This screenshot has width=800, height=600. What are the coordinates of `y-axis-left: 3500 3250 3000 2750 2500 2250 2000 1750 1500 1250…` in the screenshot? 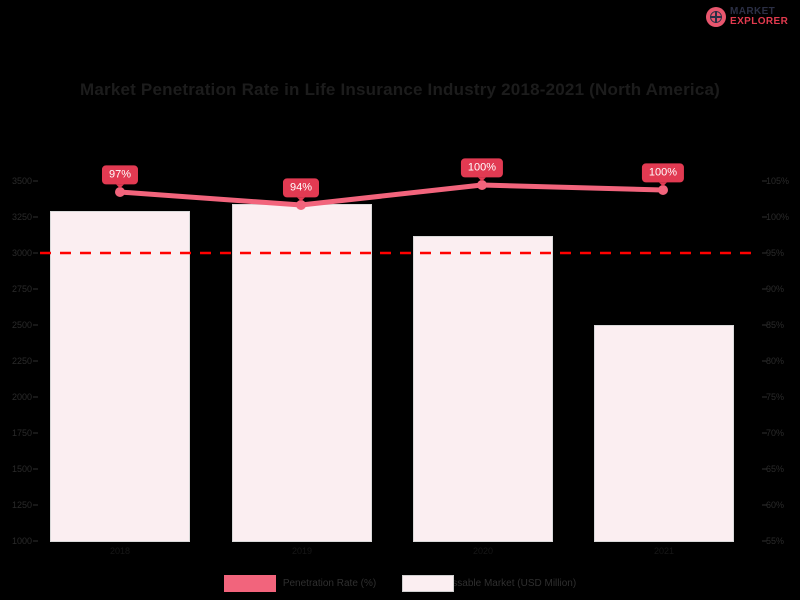 It's located at (19, 348).